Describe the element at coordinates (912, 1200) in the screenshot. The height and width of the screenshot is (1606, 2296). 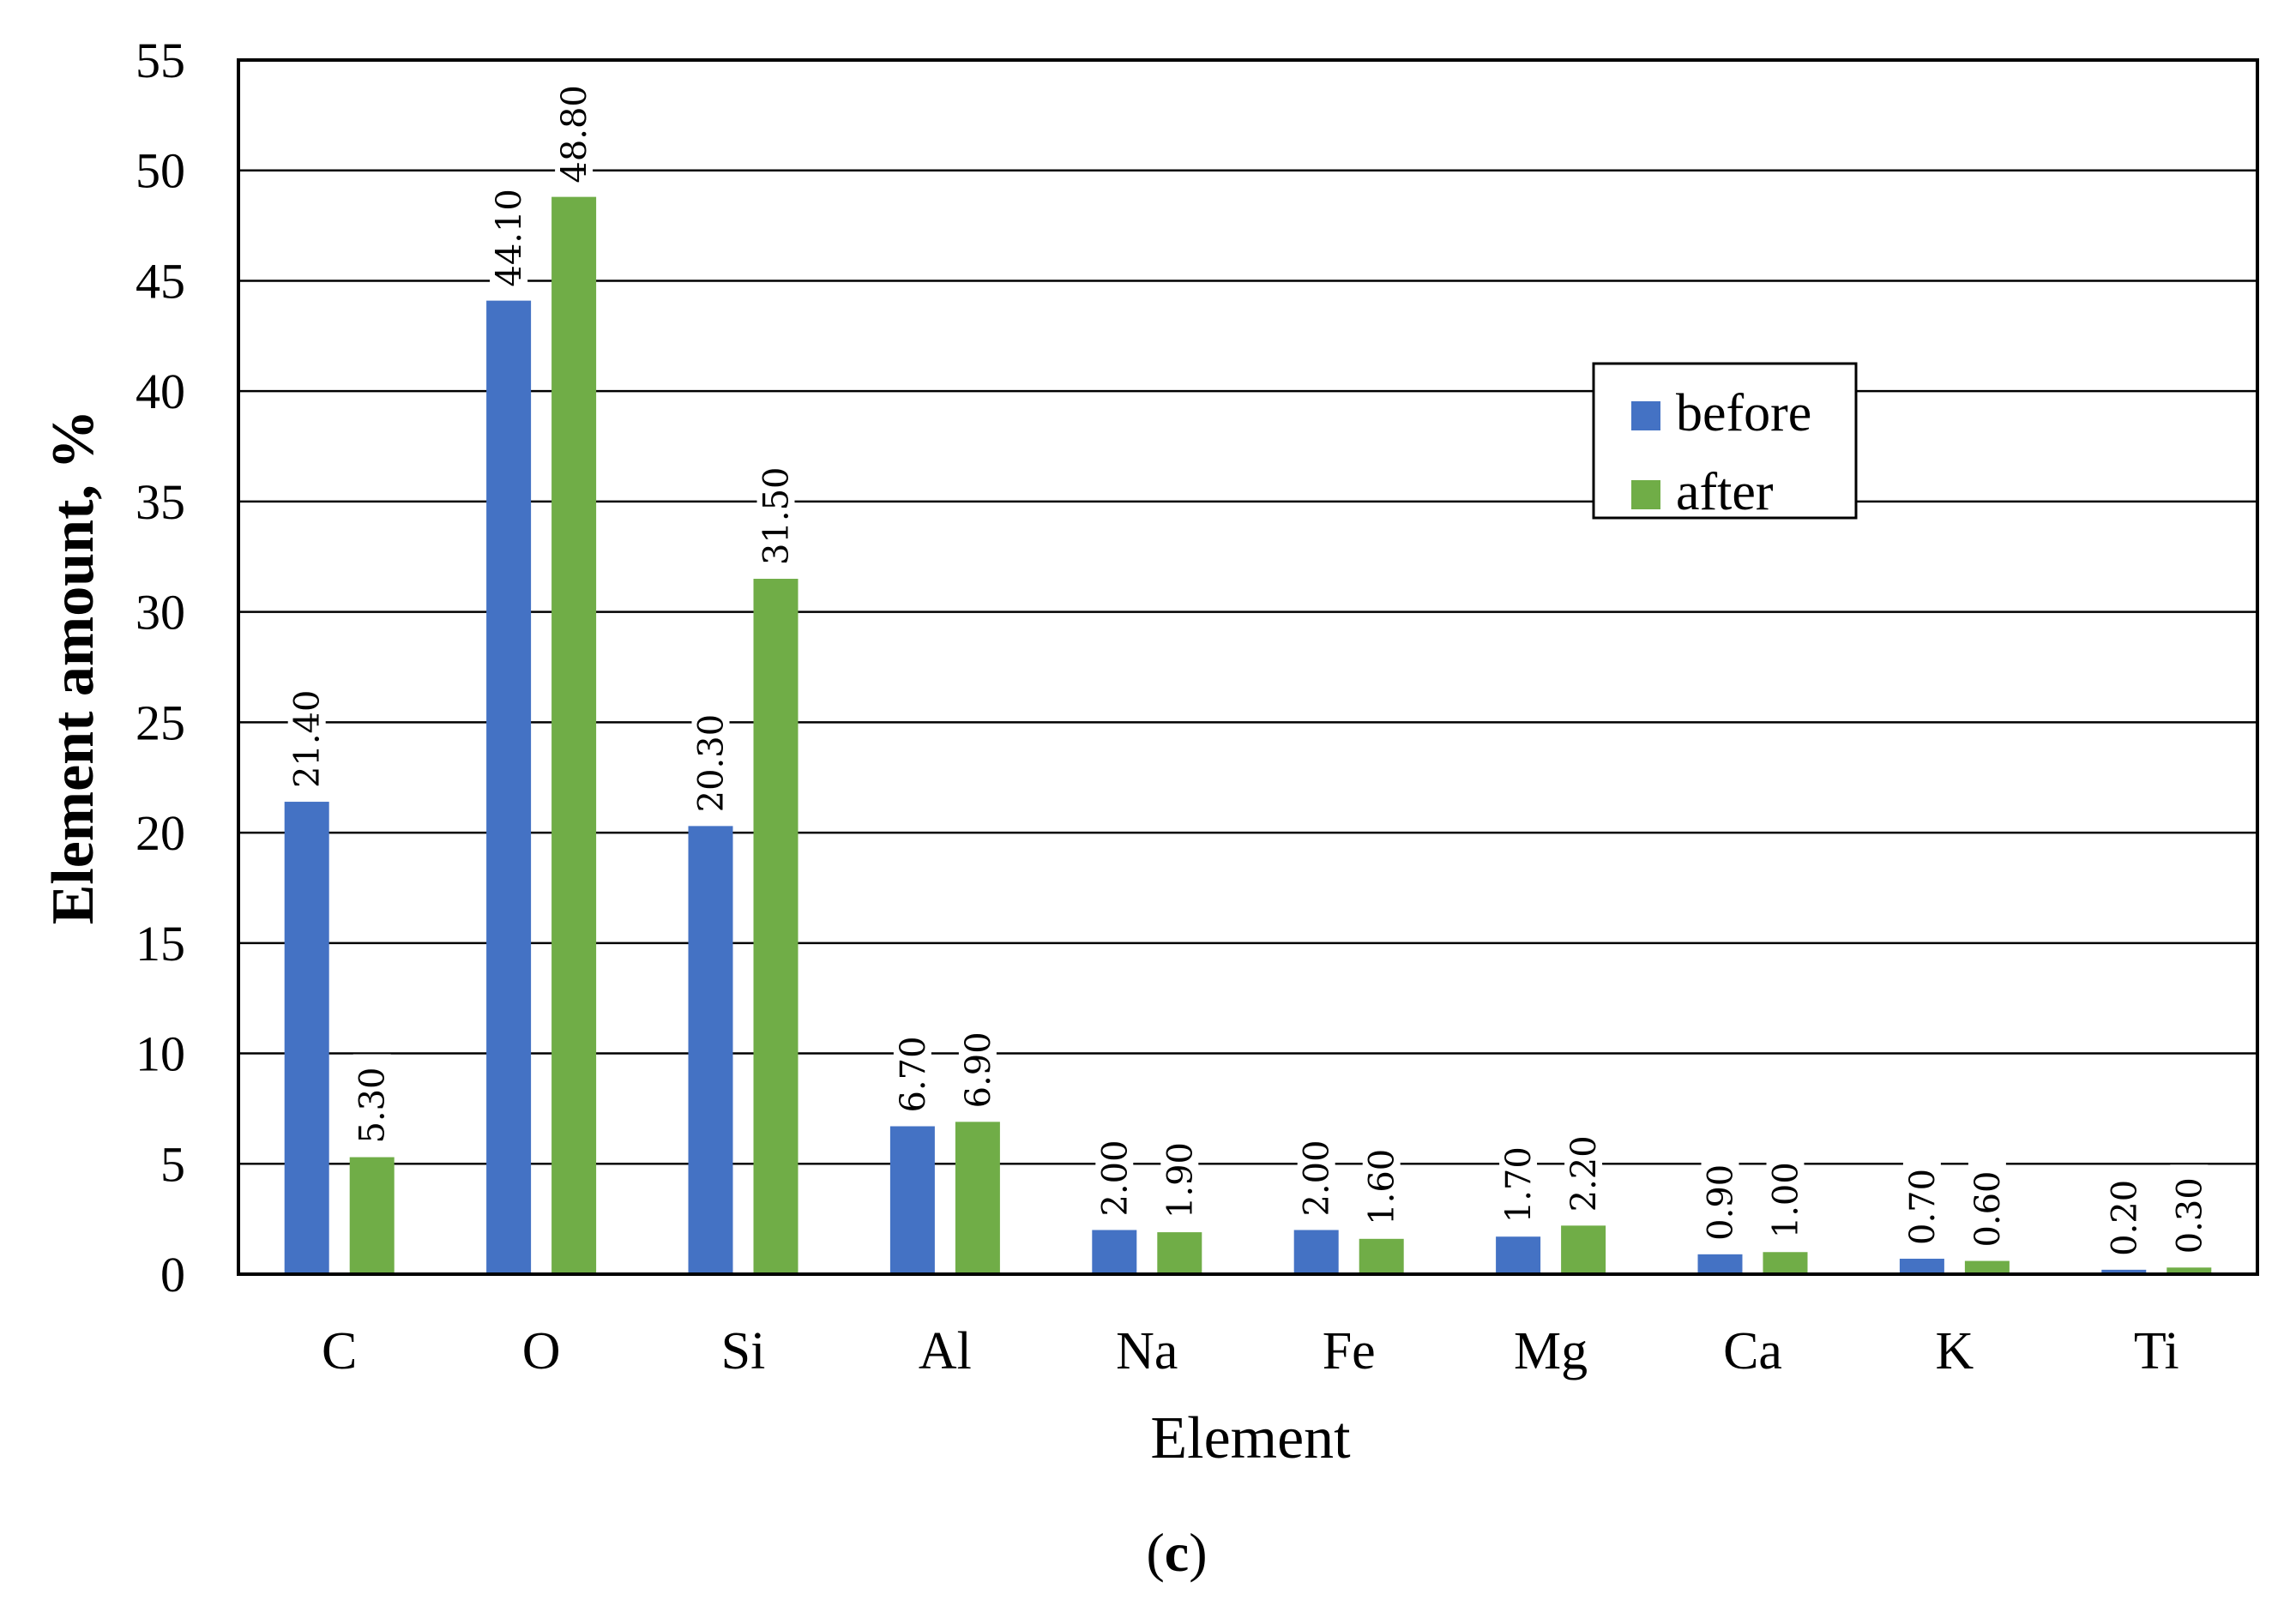
I see `bar-before-Al` at that location.